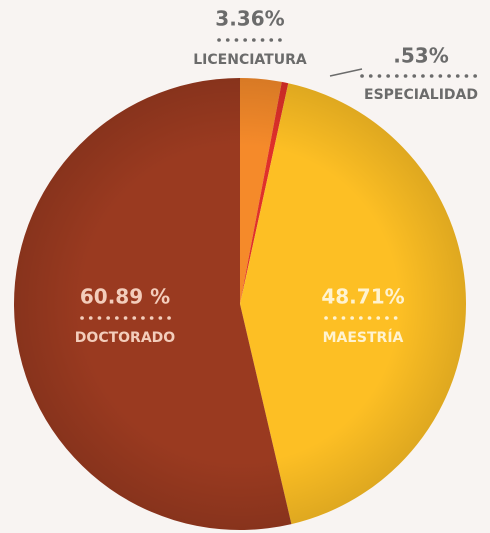 The height and width of the screenshot is (533, 490). Describe the element at coordinates (363, 337) in the screenshot. I see `category-label: MAESTRÍA` at that location.